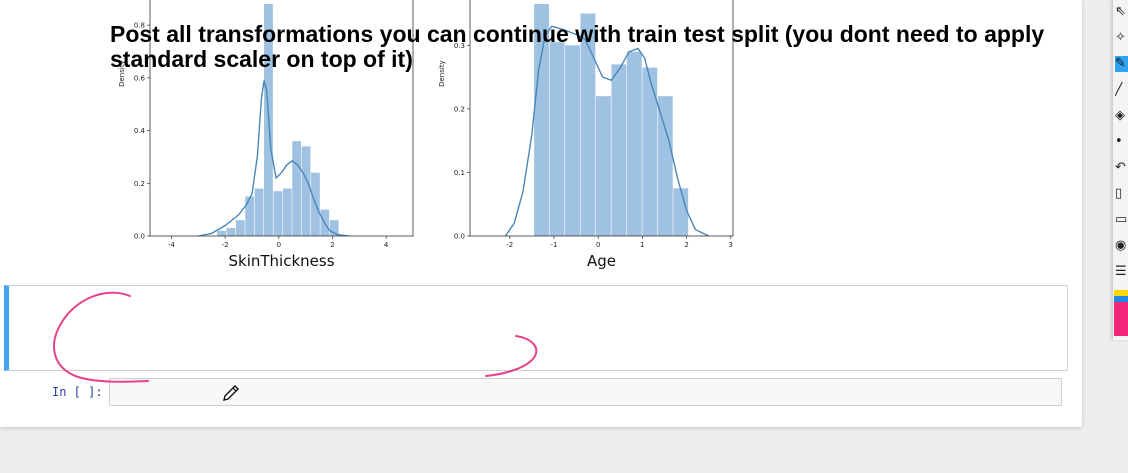 The height and width of the screenshot is (473, 1128). Describe the element at coordinates (1120, 11) in the screenshot. I see `select-tool-icon: ⇖` at that location.